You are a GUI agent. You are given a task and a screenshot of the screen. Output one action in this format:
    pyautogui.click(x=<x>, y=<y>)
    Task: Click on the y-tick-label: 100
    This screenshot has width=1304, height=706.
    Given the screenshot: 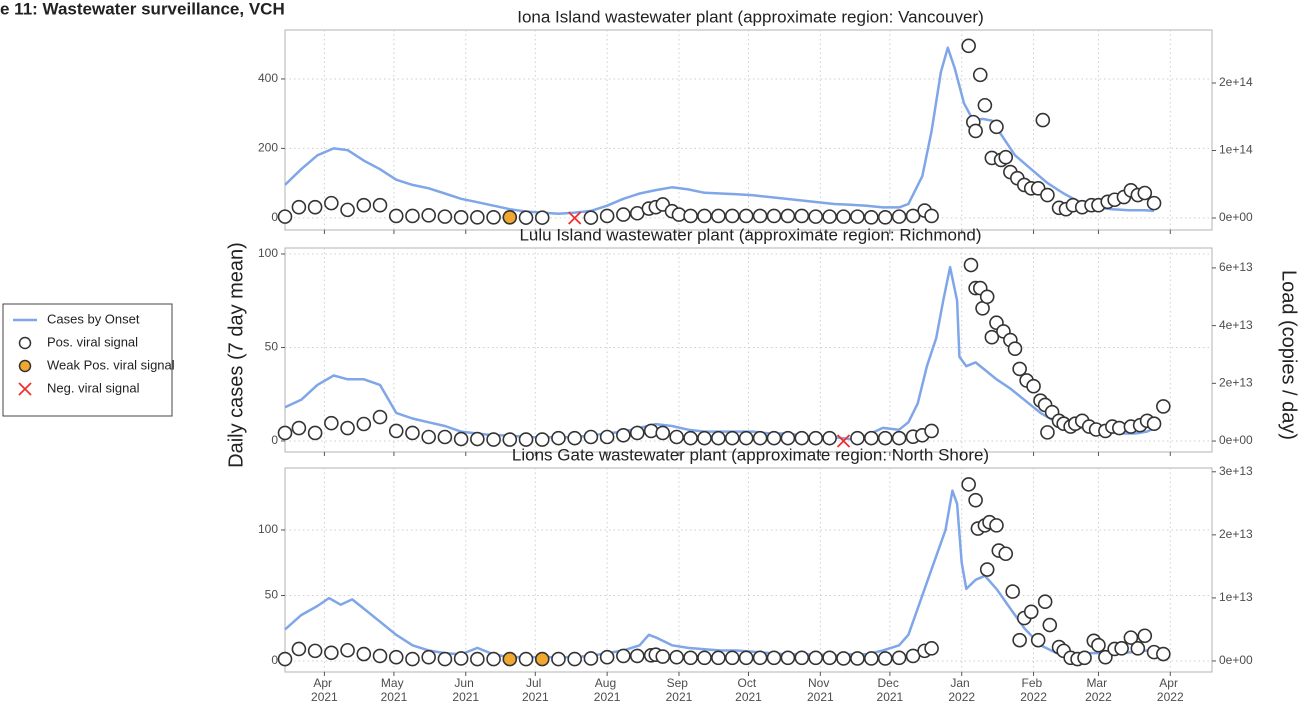 What is the action you would take?
    pyautogui.click(x=268, y=253)
    